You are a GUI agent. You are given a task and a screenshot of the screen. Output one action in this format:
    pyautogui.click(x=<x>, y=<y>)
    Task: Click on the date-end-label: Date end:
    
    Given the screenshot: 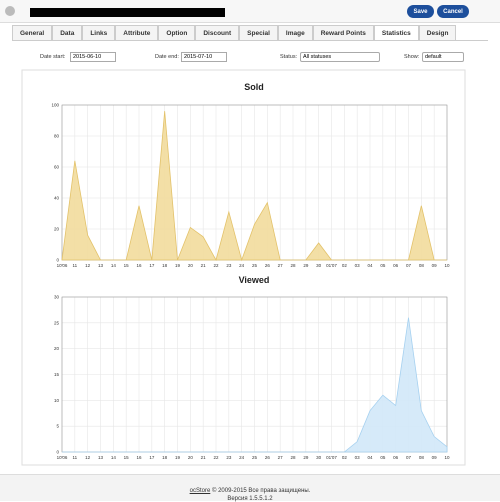 What is the action you would take?
    pyautogui.click(x=167, y=57)
    